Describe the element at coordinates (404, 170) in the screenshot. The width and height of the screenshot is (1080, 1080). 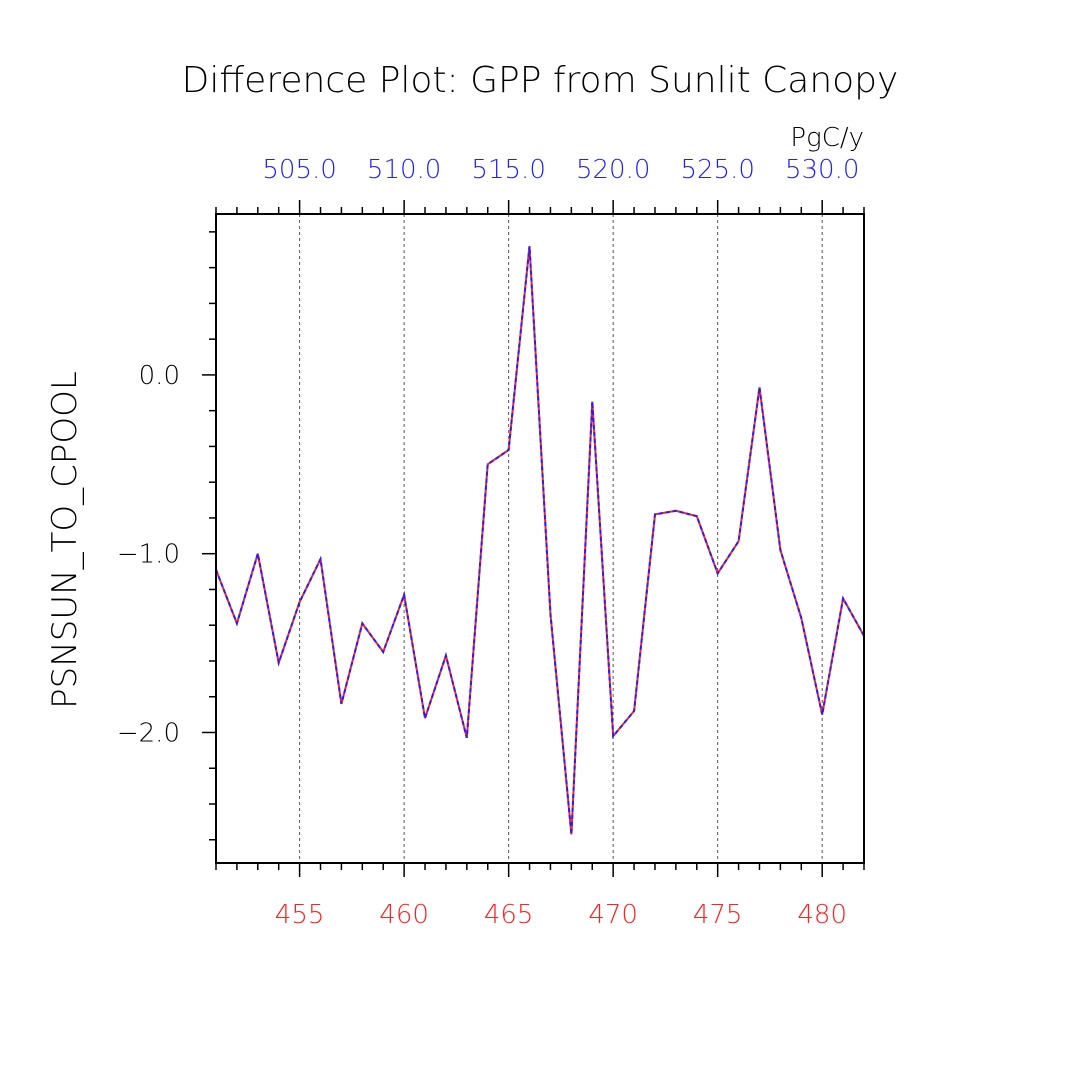
I see `x-tick-label-top: 510.0` at that location.